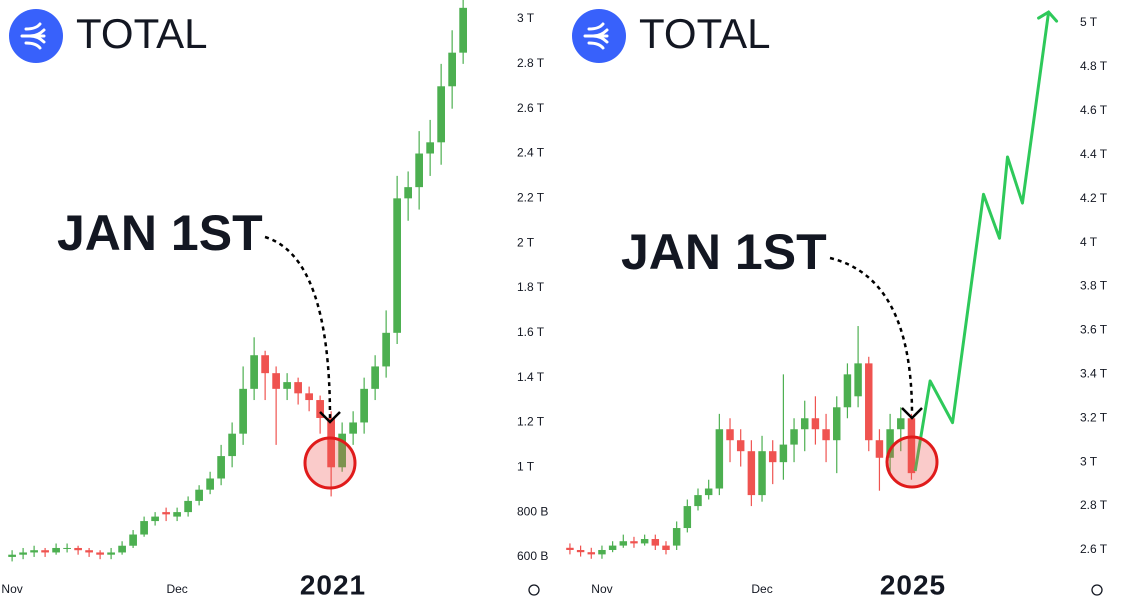  I want to click on y-tick-label: 1 T, so click(526, 466).